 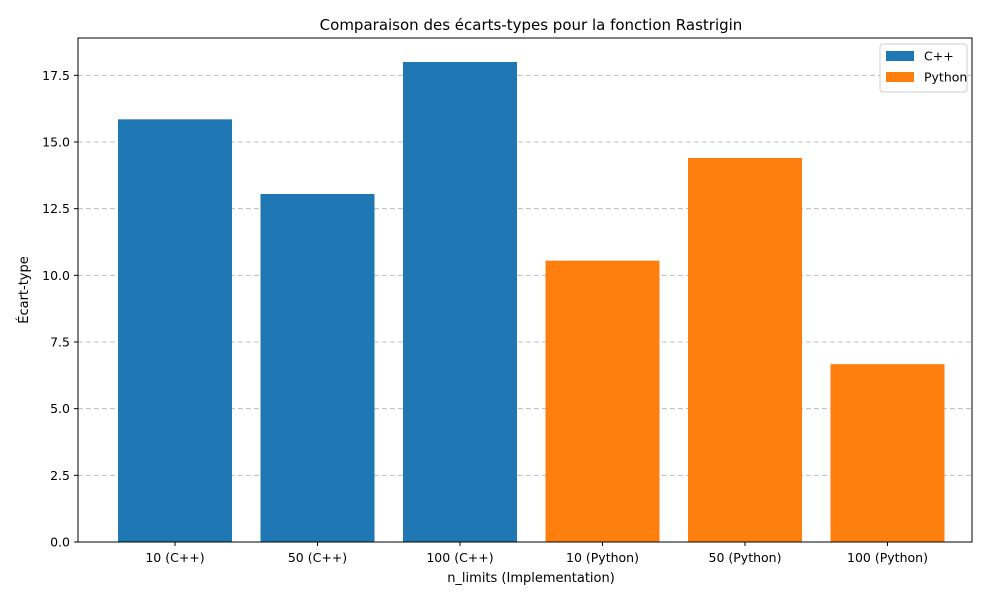 I want to click on y-axis-ticks: 0.0 2.5 5.0 7.5 10.0 12.5 15.0 17.5, so click(x=60, y=309).